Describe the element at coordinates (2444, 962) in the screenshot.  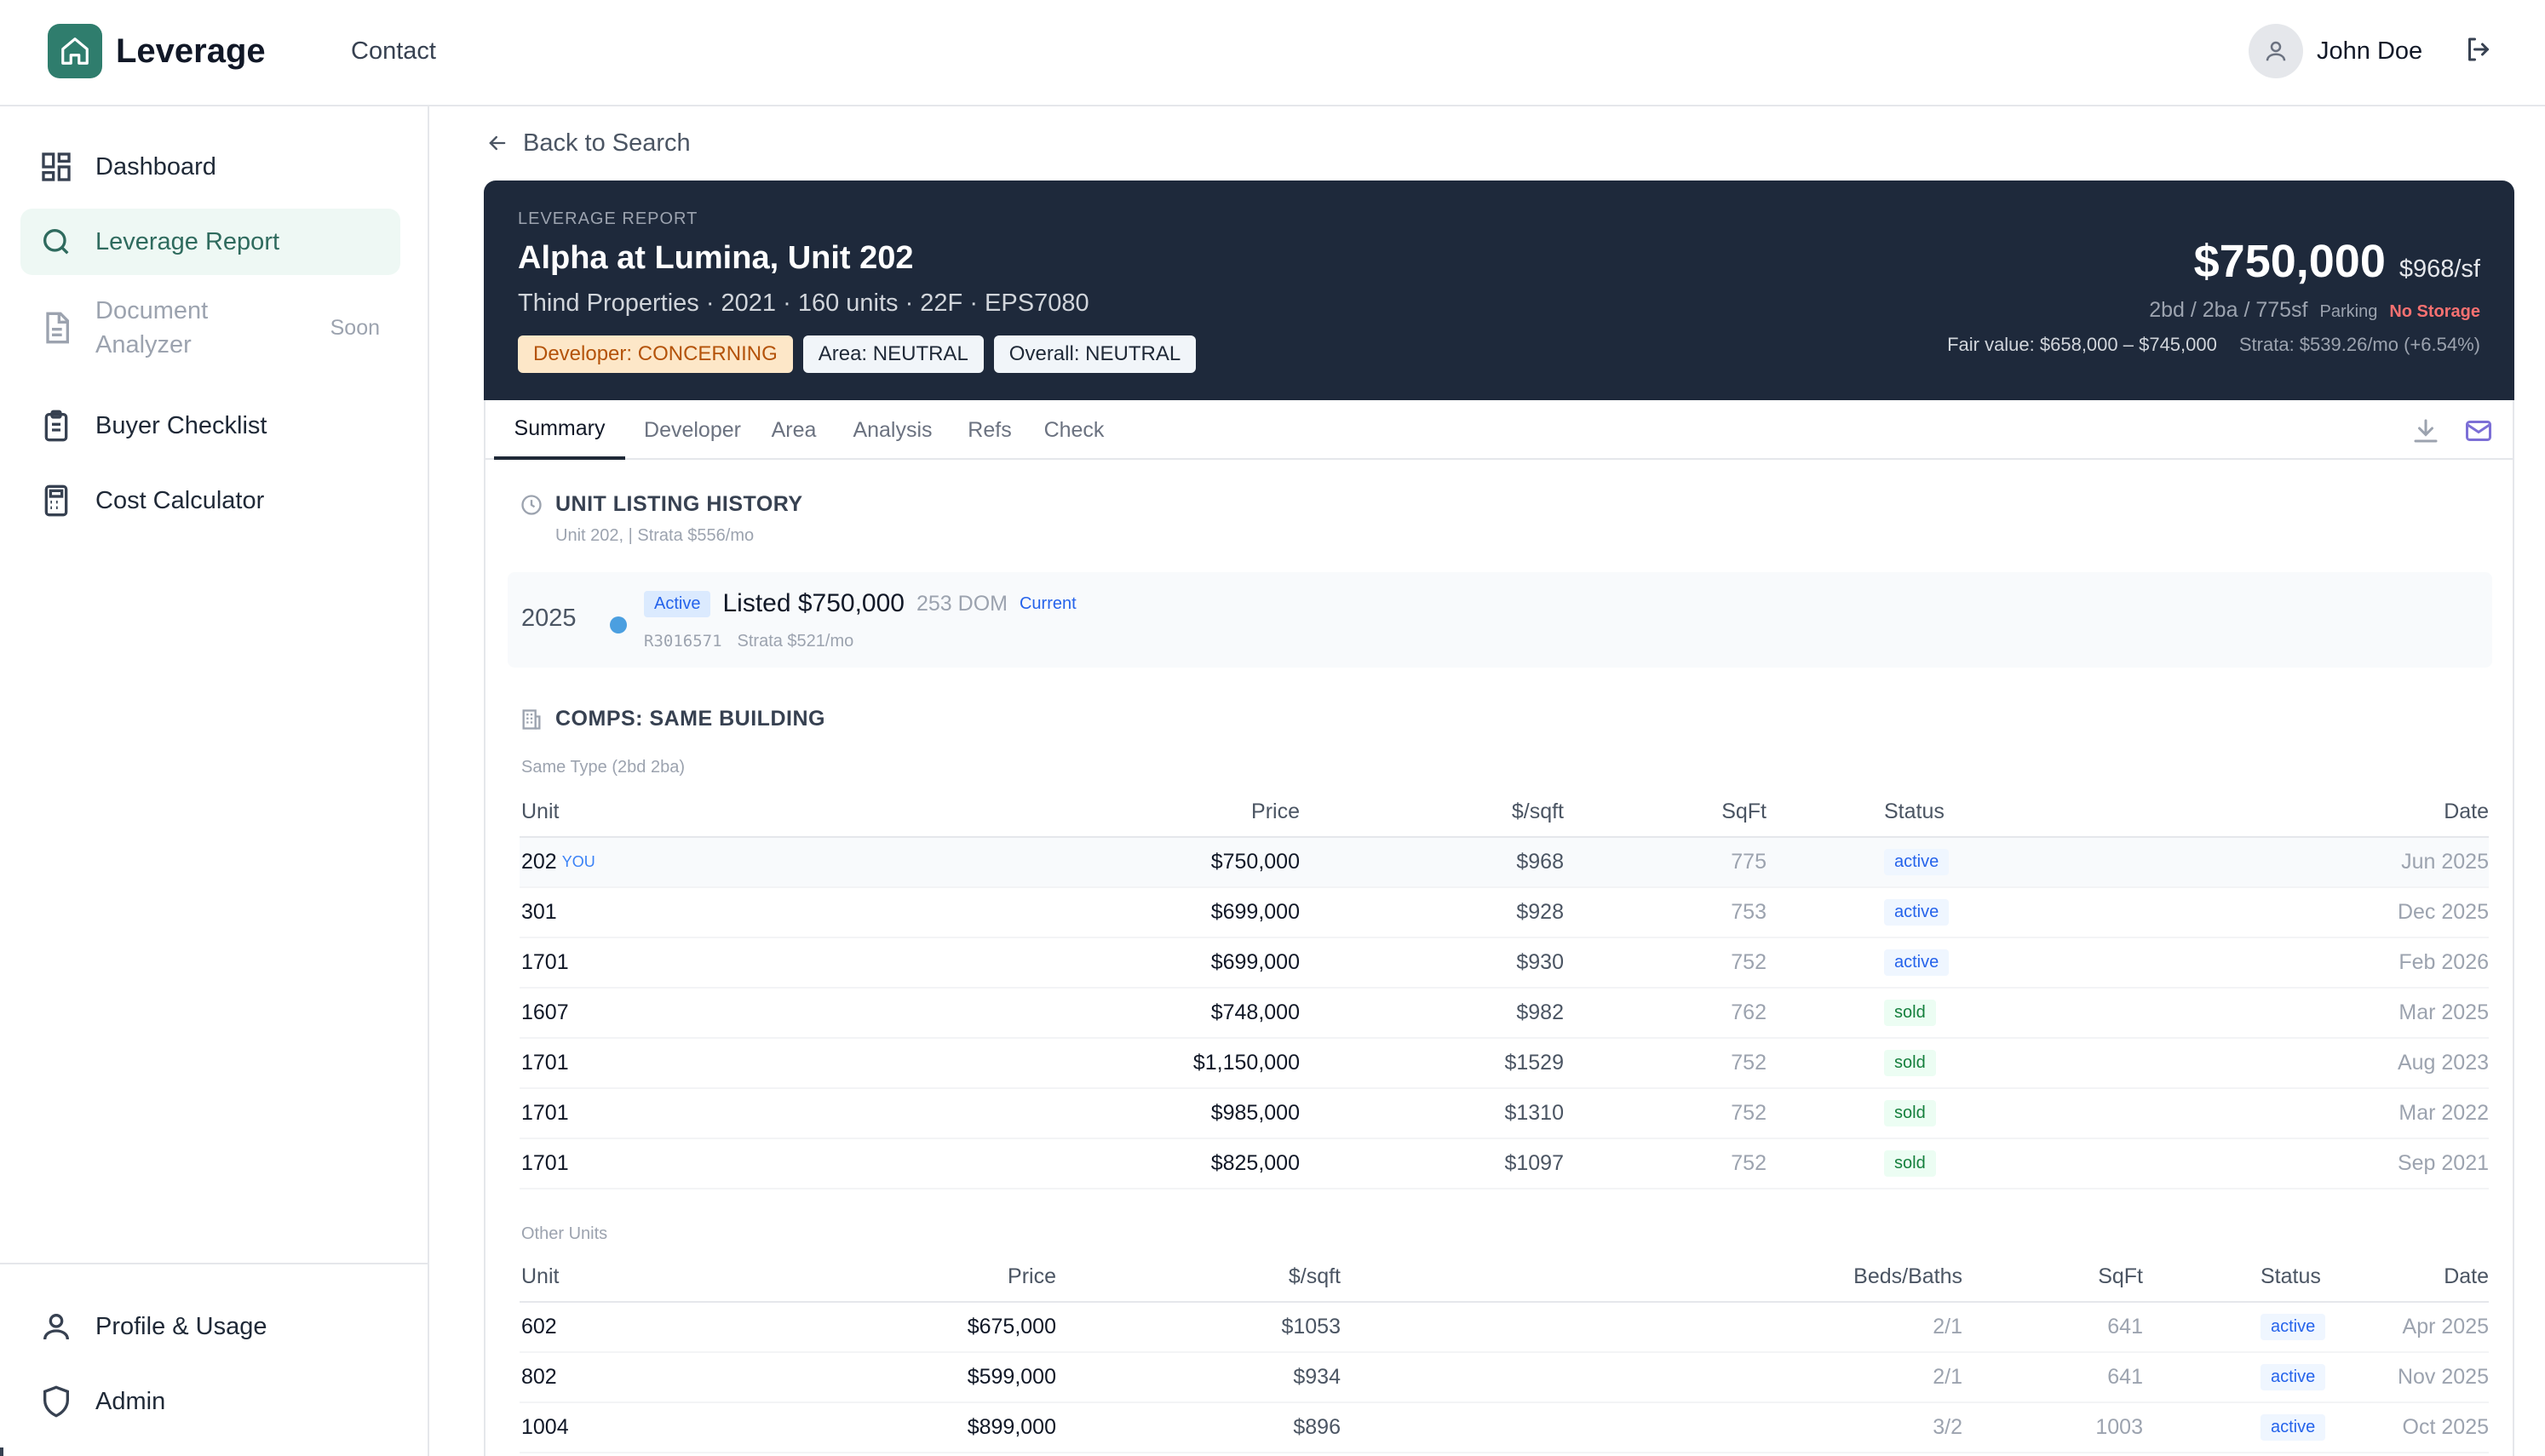
I see `date-cell: Feb 2026` at that location.